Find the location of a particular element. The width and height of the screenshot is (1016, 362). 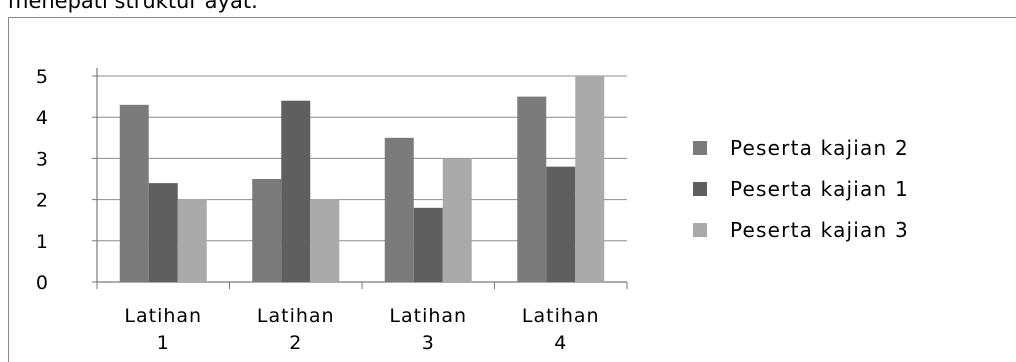

y-tick-label: 2 is located at coordinates (42, 201).